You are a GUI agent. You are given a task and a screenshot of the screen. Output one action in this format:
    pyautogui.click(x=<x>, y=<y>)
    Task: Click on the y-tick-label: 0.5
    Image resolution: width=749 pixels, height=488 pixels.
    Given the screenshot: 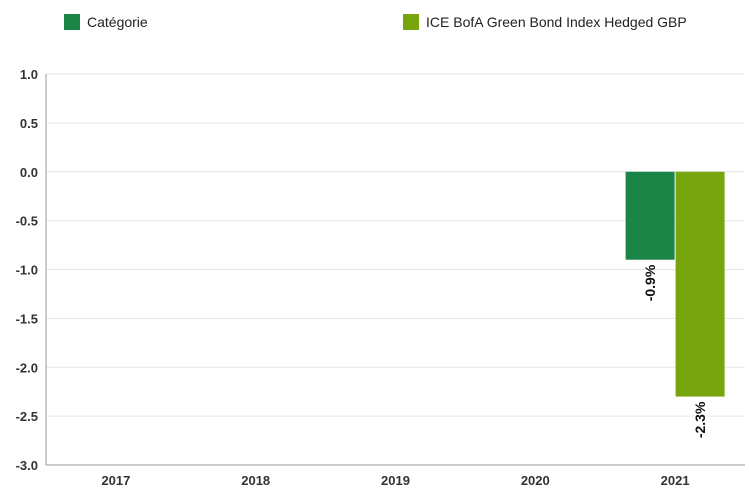 What is the action you would take?
    pyautogui.click(x=29, y=123)
    